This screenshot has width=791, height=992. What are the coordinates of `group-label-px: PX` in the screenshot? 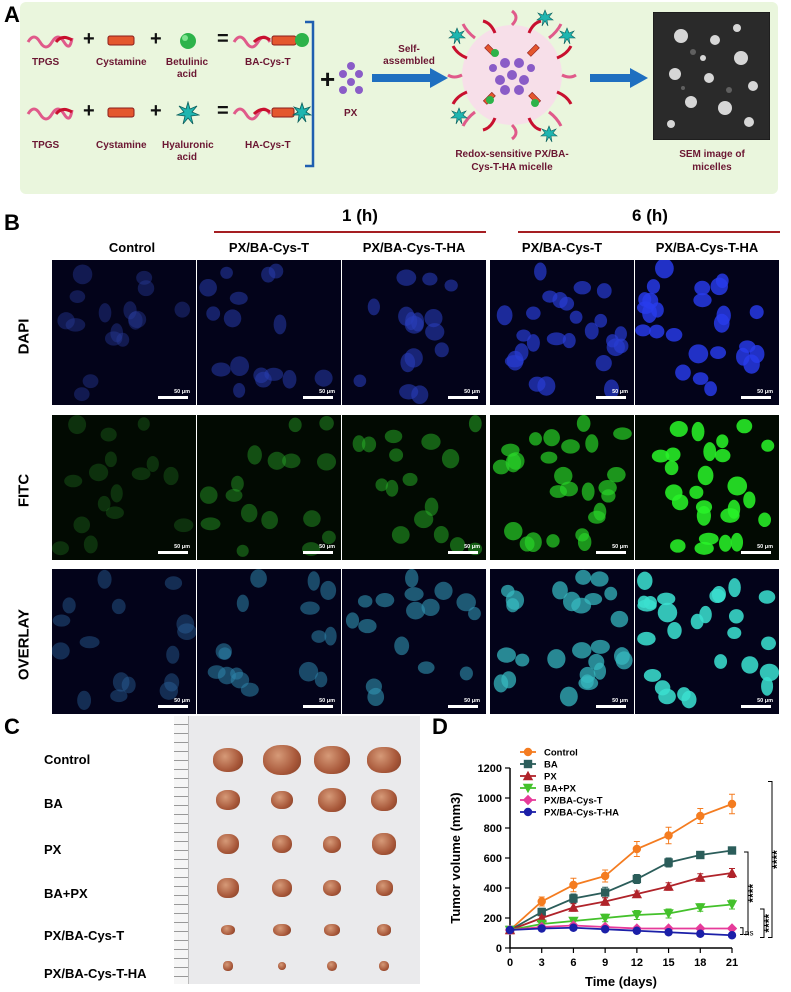 It's located at (53, 849).